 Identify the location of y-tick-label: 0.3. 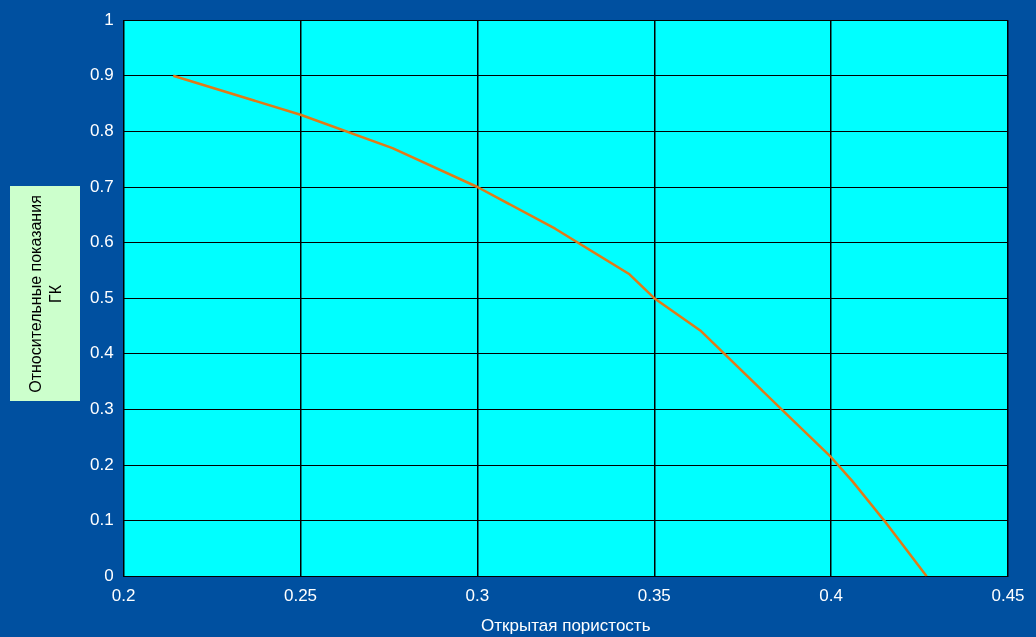
(101, 409).